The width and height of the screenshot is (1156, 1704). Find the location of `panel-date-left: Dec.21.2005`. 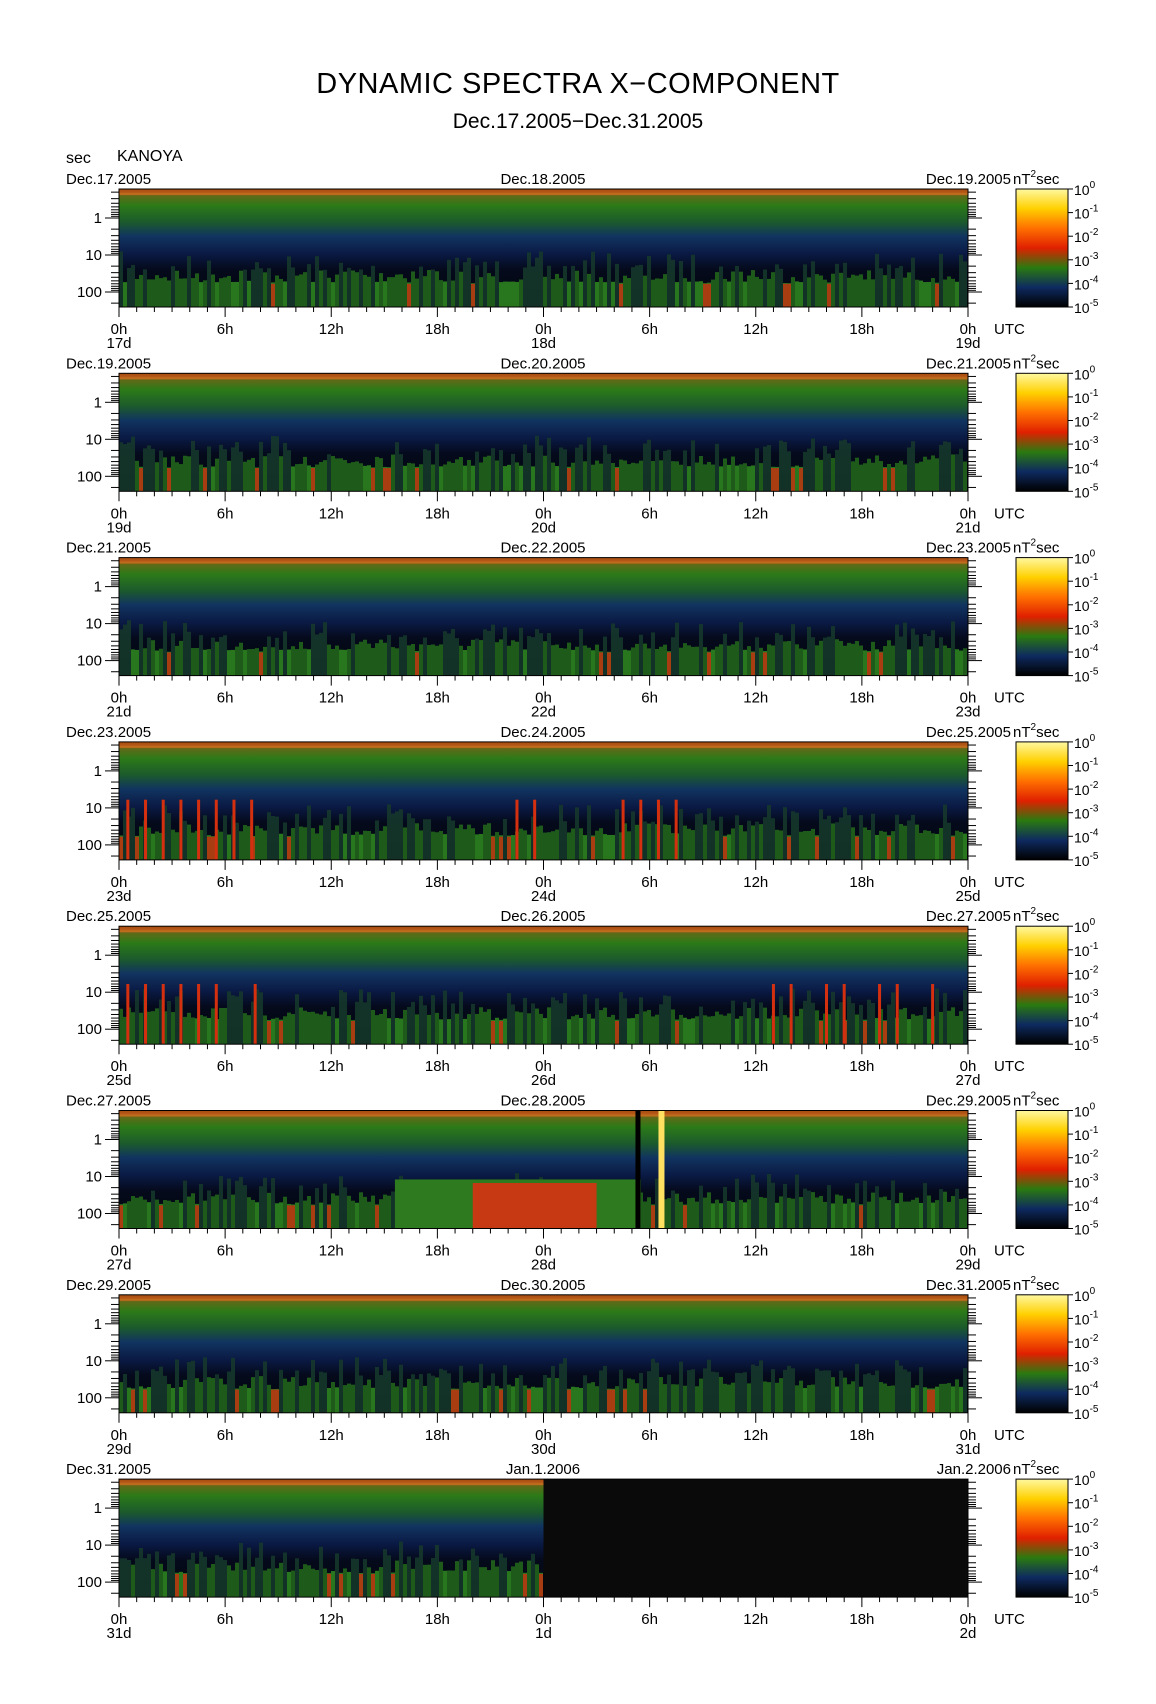

panel-date-left: Dec.21.2005 is located at coordinates (108, 548).